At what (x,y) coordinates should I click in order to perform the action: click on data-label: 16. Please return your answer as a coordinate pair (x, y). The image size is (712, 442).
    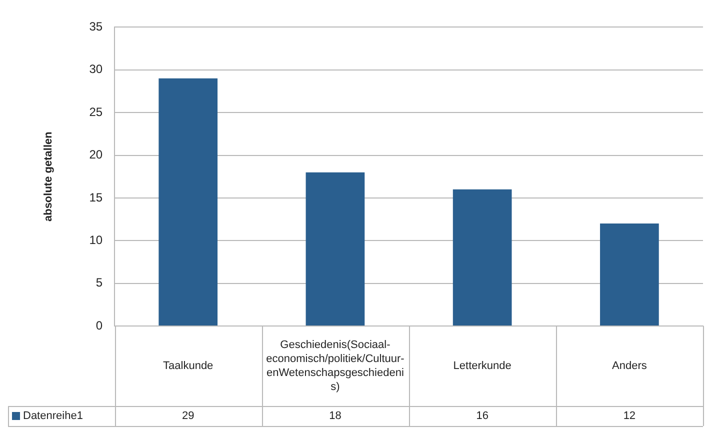
    Looking at the image, I should click on (482, 416).